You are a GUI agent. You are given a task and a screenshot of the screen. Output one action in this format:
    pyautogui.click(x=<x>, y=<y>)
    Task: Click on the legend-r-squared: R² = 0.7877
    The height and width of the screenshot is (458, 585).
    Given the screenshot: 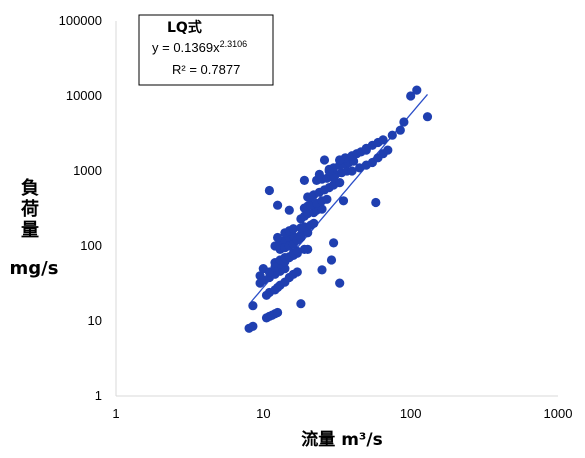 What is the action you would take?
    pyautogui.click(x=206, y=69)
    